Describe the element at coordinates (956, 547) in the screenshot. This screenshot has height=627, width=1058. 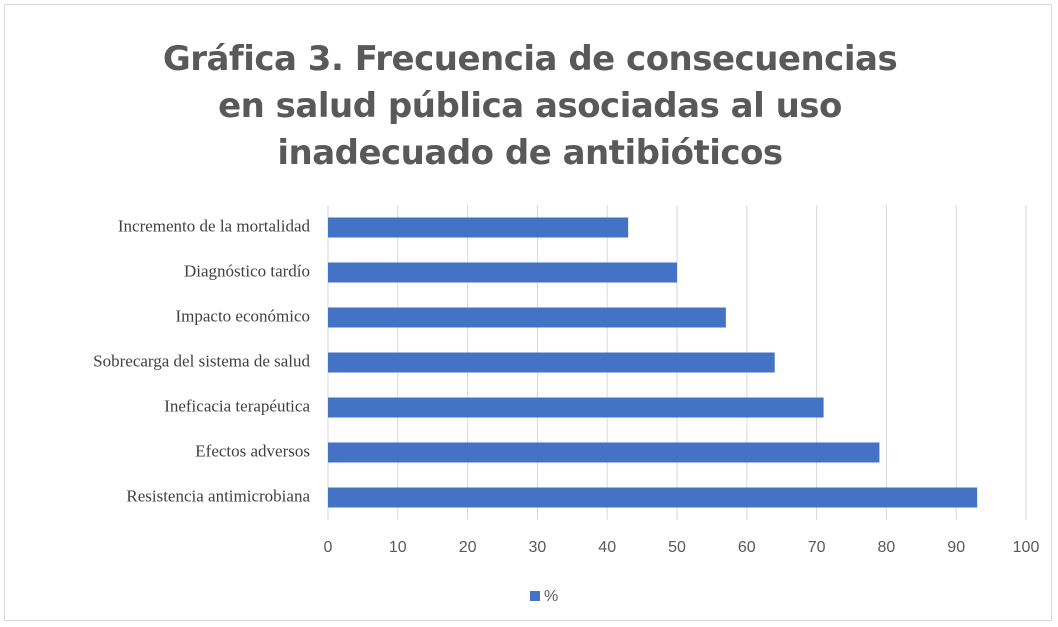
I see `x-tick-label: 90` at that location.